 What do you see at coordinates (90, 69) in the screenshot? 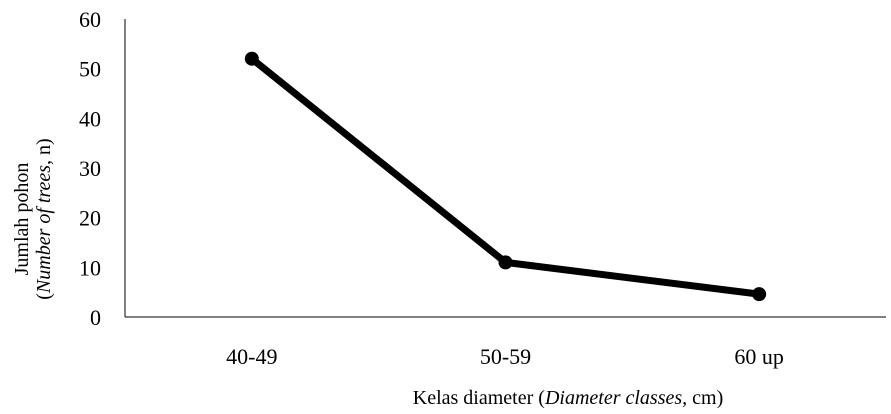
I see `y-tick-label: 50` at bounding box center [90, 69].